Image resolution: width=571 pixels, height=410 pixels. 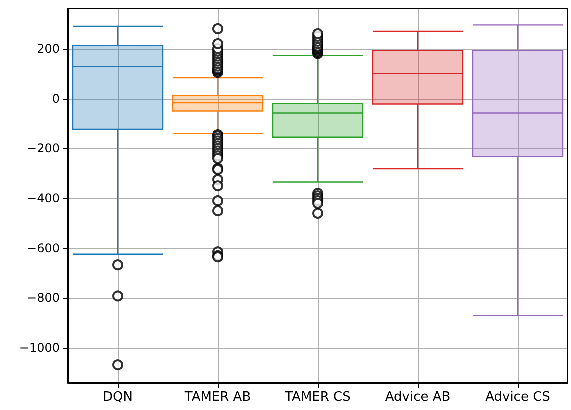 What do you see at coordinates (317, 397) in the screenshot?
I see `x-tick-label: TAMER CS` at bounding box center [317, 397].